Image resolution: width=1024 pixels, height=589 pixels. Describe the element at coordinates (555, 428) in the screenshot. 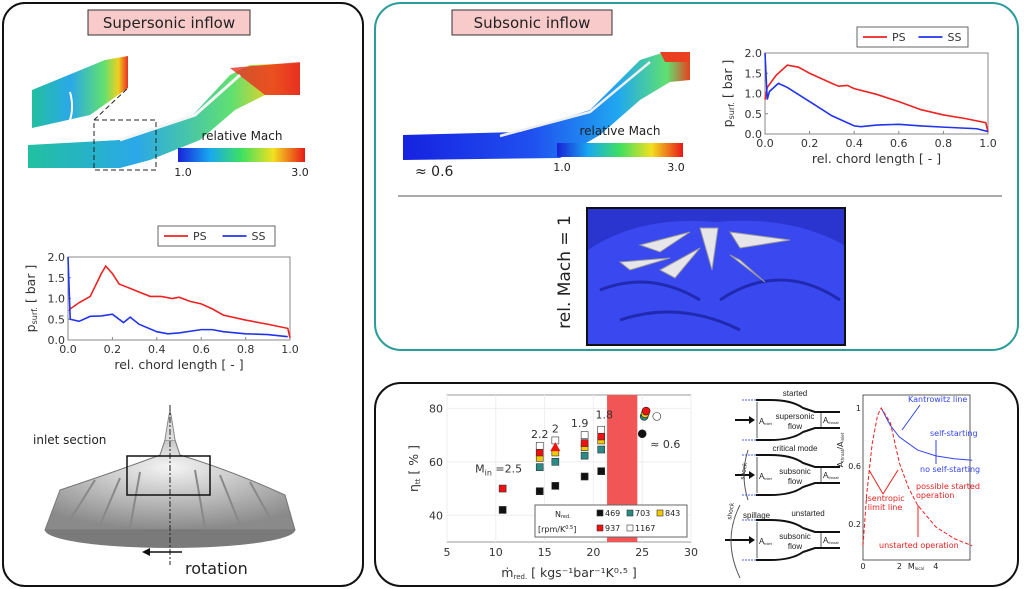

I see `annotation-label: 2` at that location.